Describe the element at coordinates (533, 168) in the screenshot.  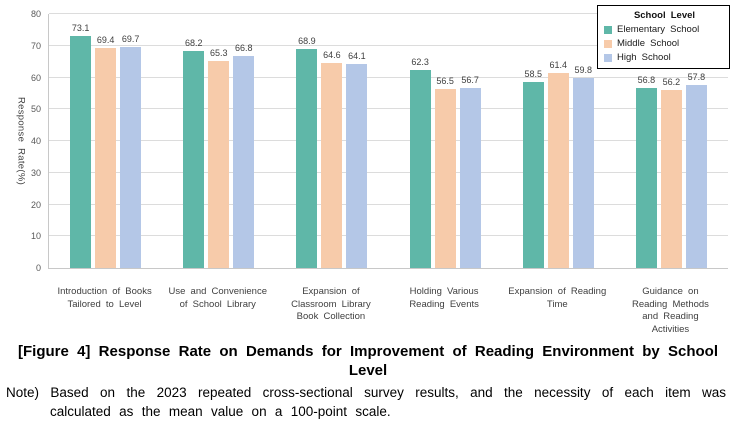
I see `bar-elementary-school: 58.5` at that location.